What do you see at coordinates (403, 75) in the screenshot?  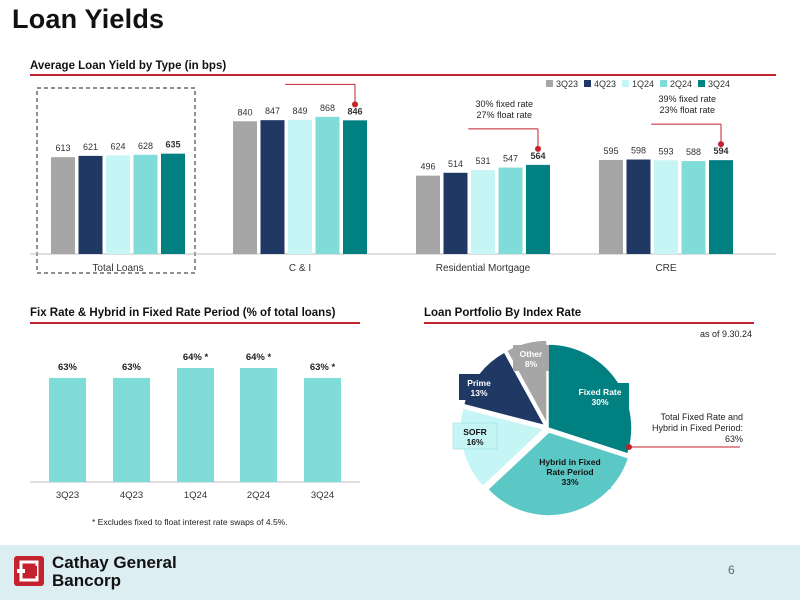 I see `yield-title-rule` at bounding box center [403, 75].